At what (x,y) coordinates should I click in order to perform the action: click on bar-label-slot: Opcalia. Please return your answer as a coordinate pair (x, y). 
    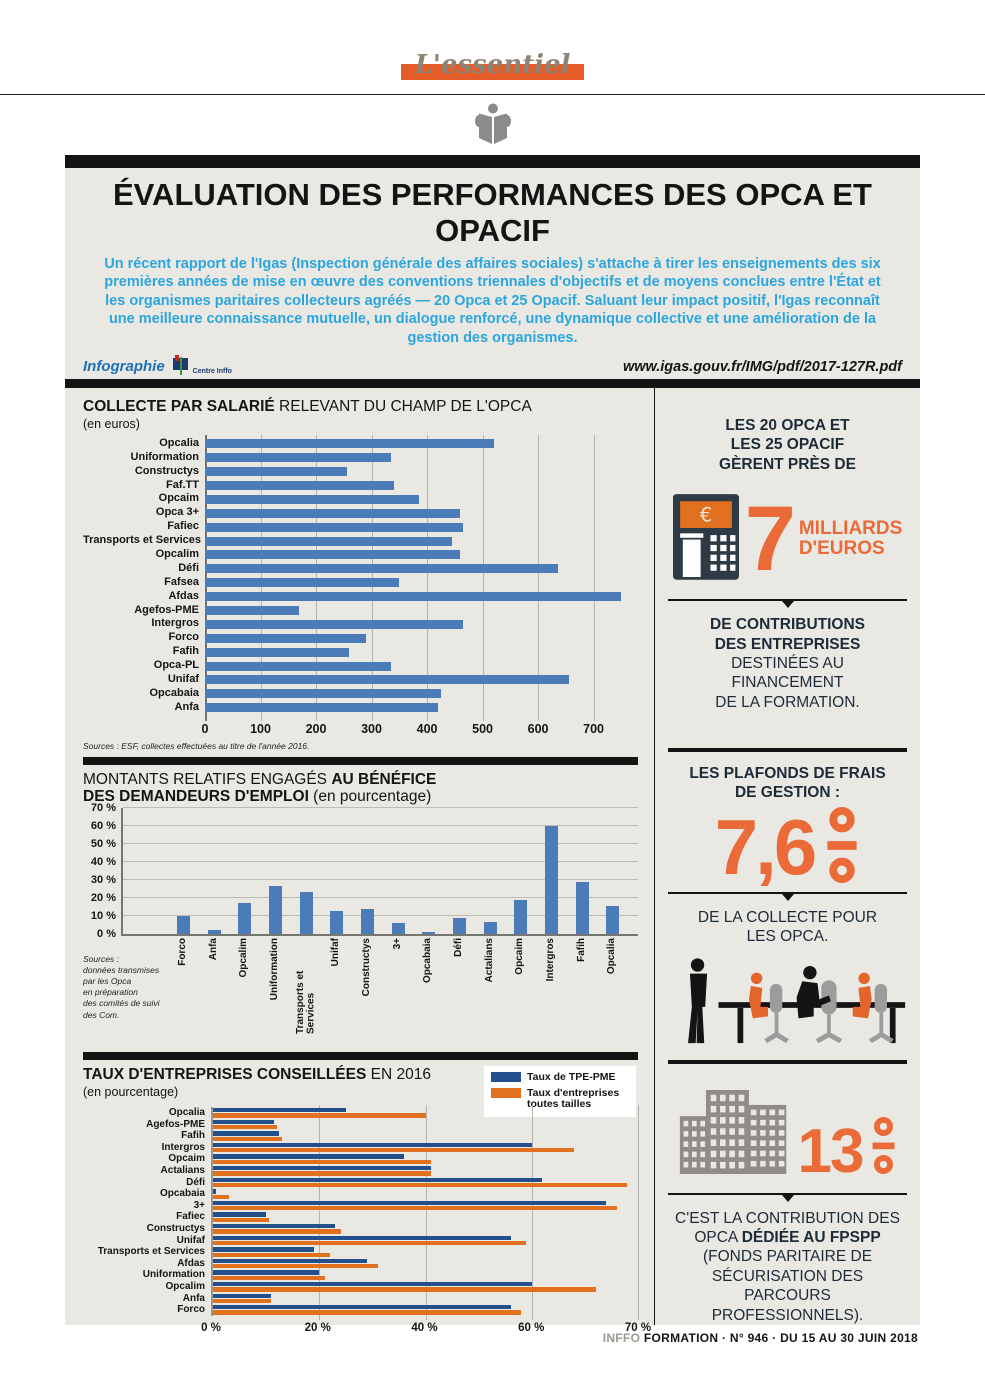
    Looking at the image, I should click on (612, 986).